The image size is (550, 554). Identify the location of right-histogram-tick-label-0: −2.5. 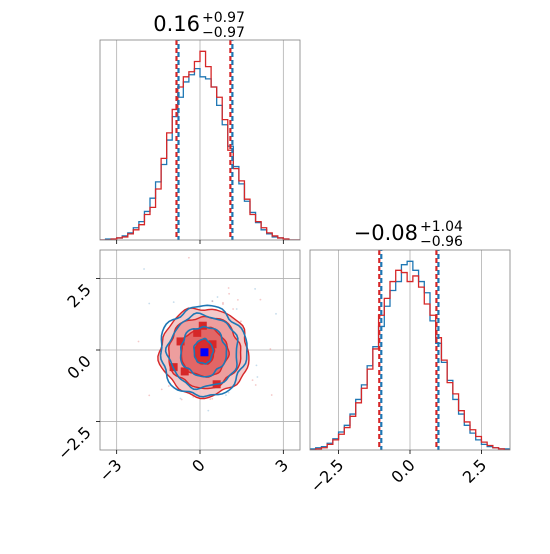
(326, 475).